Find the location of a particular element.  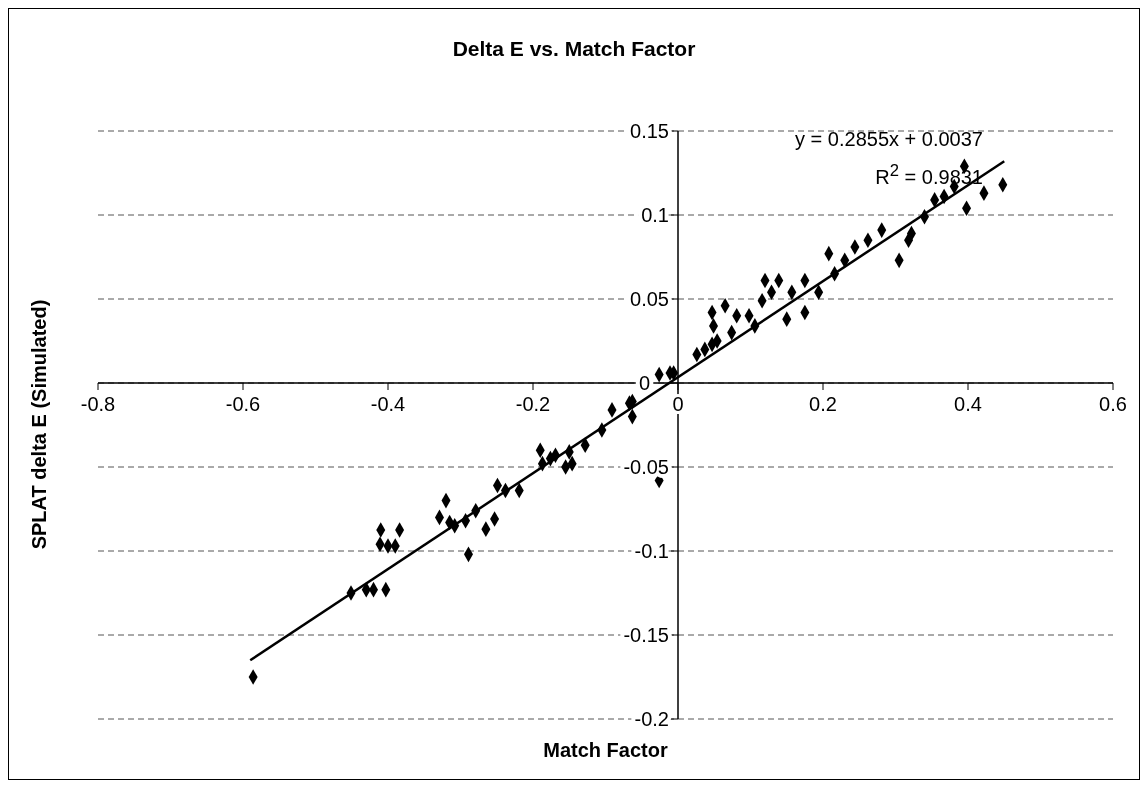

x-tick-label: -0.8 is located at coordinates (98, 404).